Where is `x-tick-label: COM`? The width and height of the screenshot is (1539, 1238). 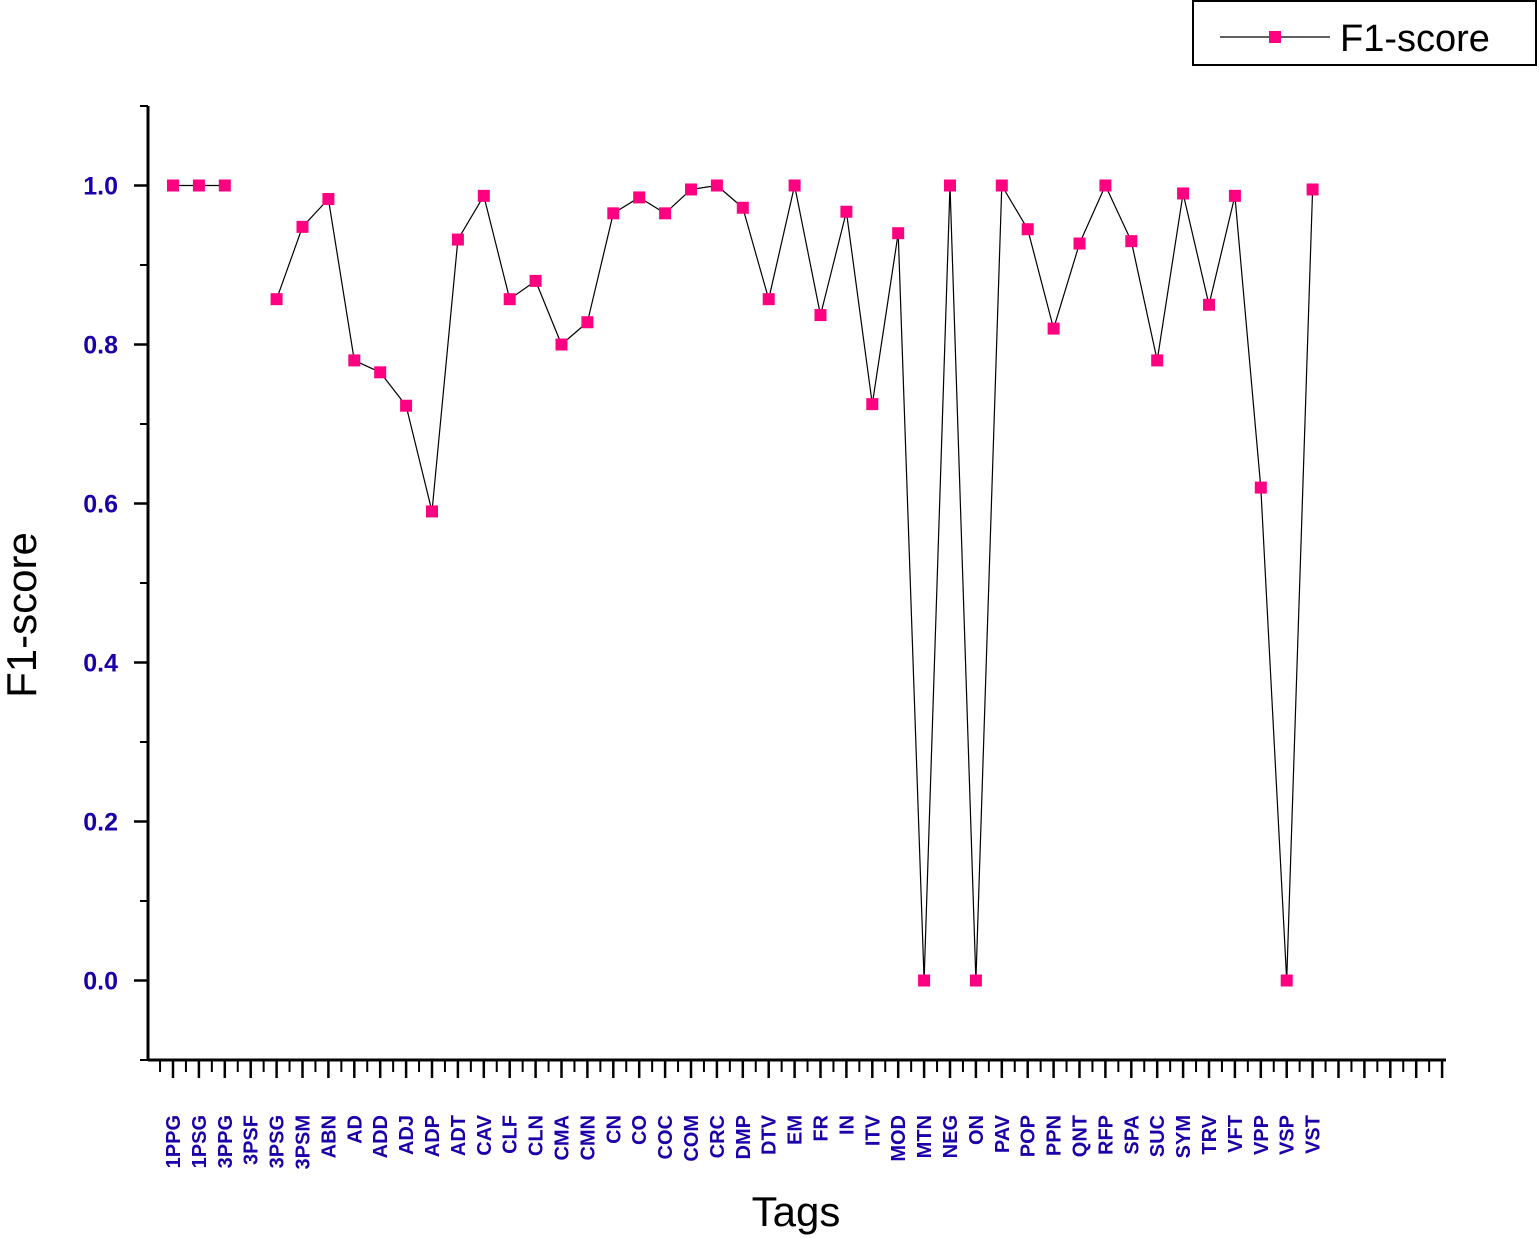 x-tick-label: COM is located at coordinates (692, 1138).